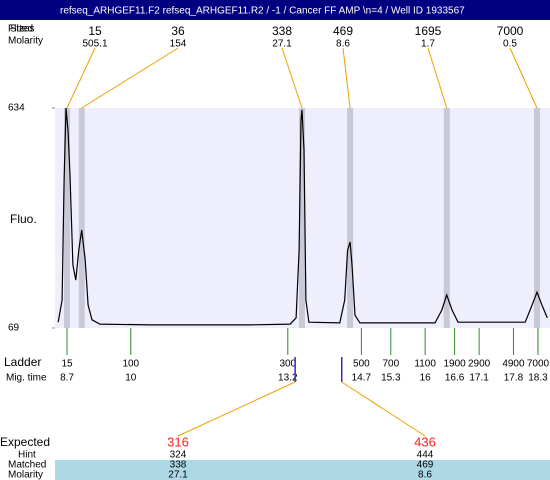 The image size is (550, 480). What do you see at coordinates (479, 378) in the screenshot?
I see `ladder-time: 17.1` at bounding box center [479, 378].